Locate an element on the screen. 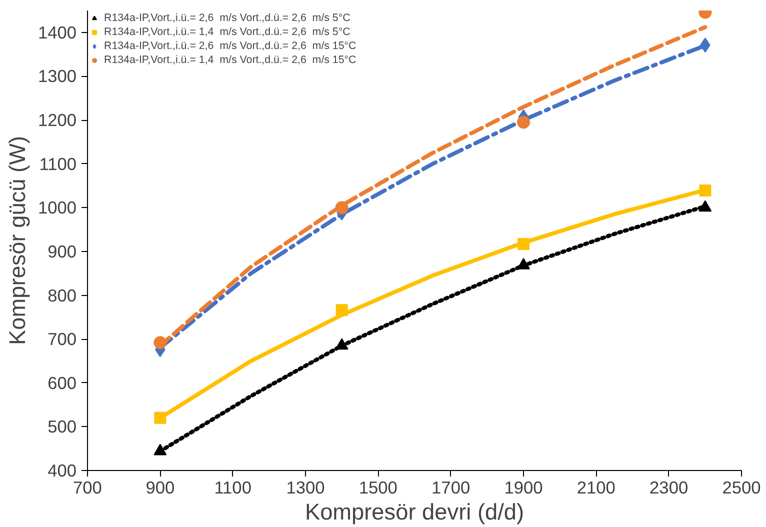 Image resolution: width=766 pixels, height=527 pixels. legend-label: R134a-IP,Vort.,i.ü.= 1,4 m/s Vort.,d.ü.= 2,6 m/s 15°C is located at coordinates (230, 60).